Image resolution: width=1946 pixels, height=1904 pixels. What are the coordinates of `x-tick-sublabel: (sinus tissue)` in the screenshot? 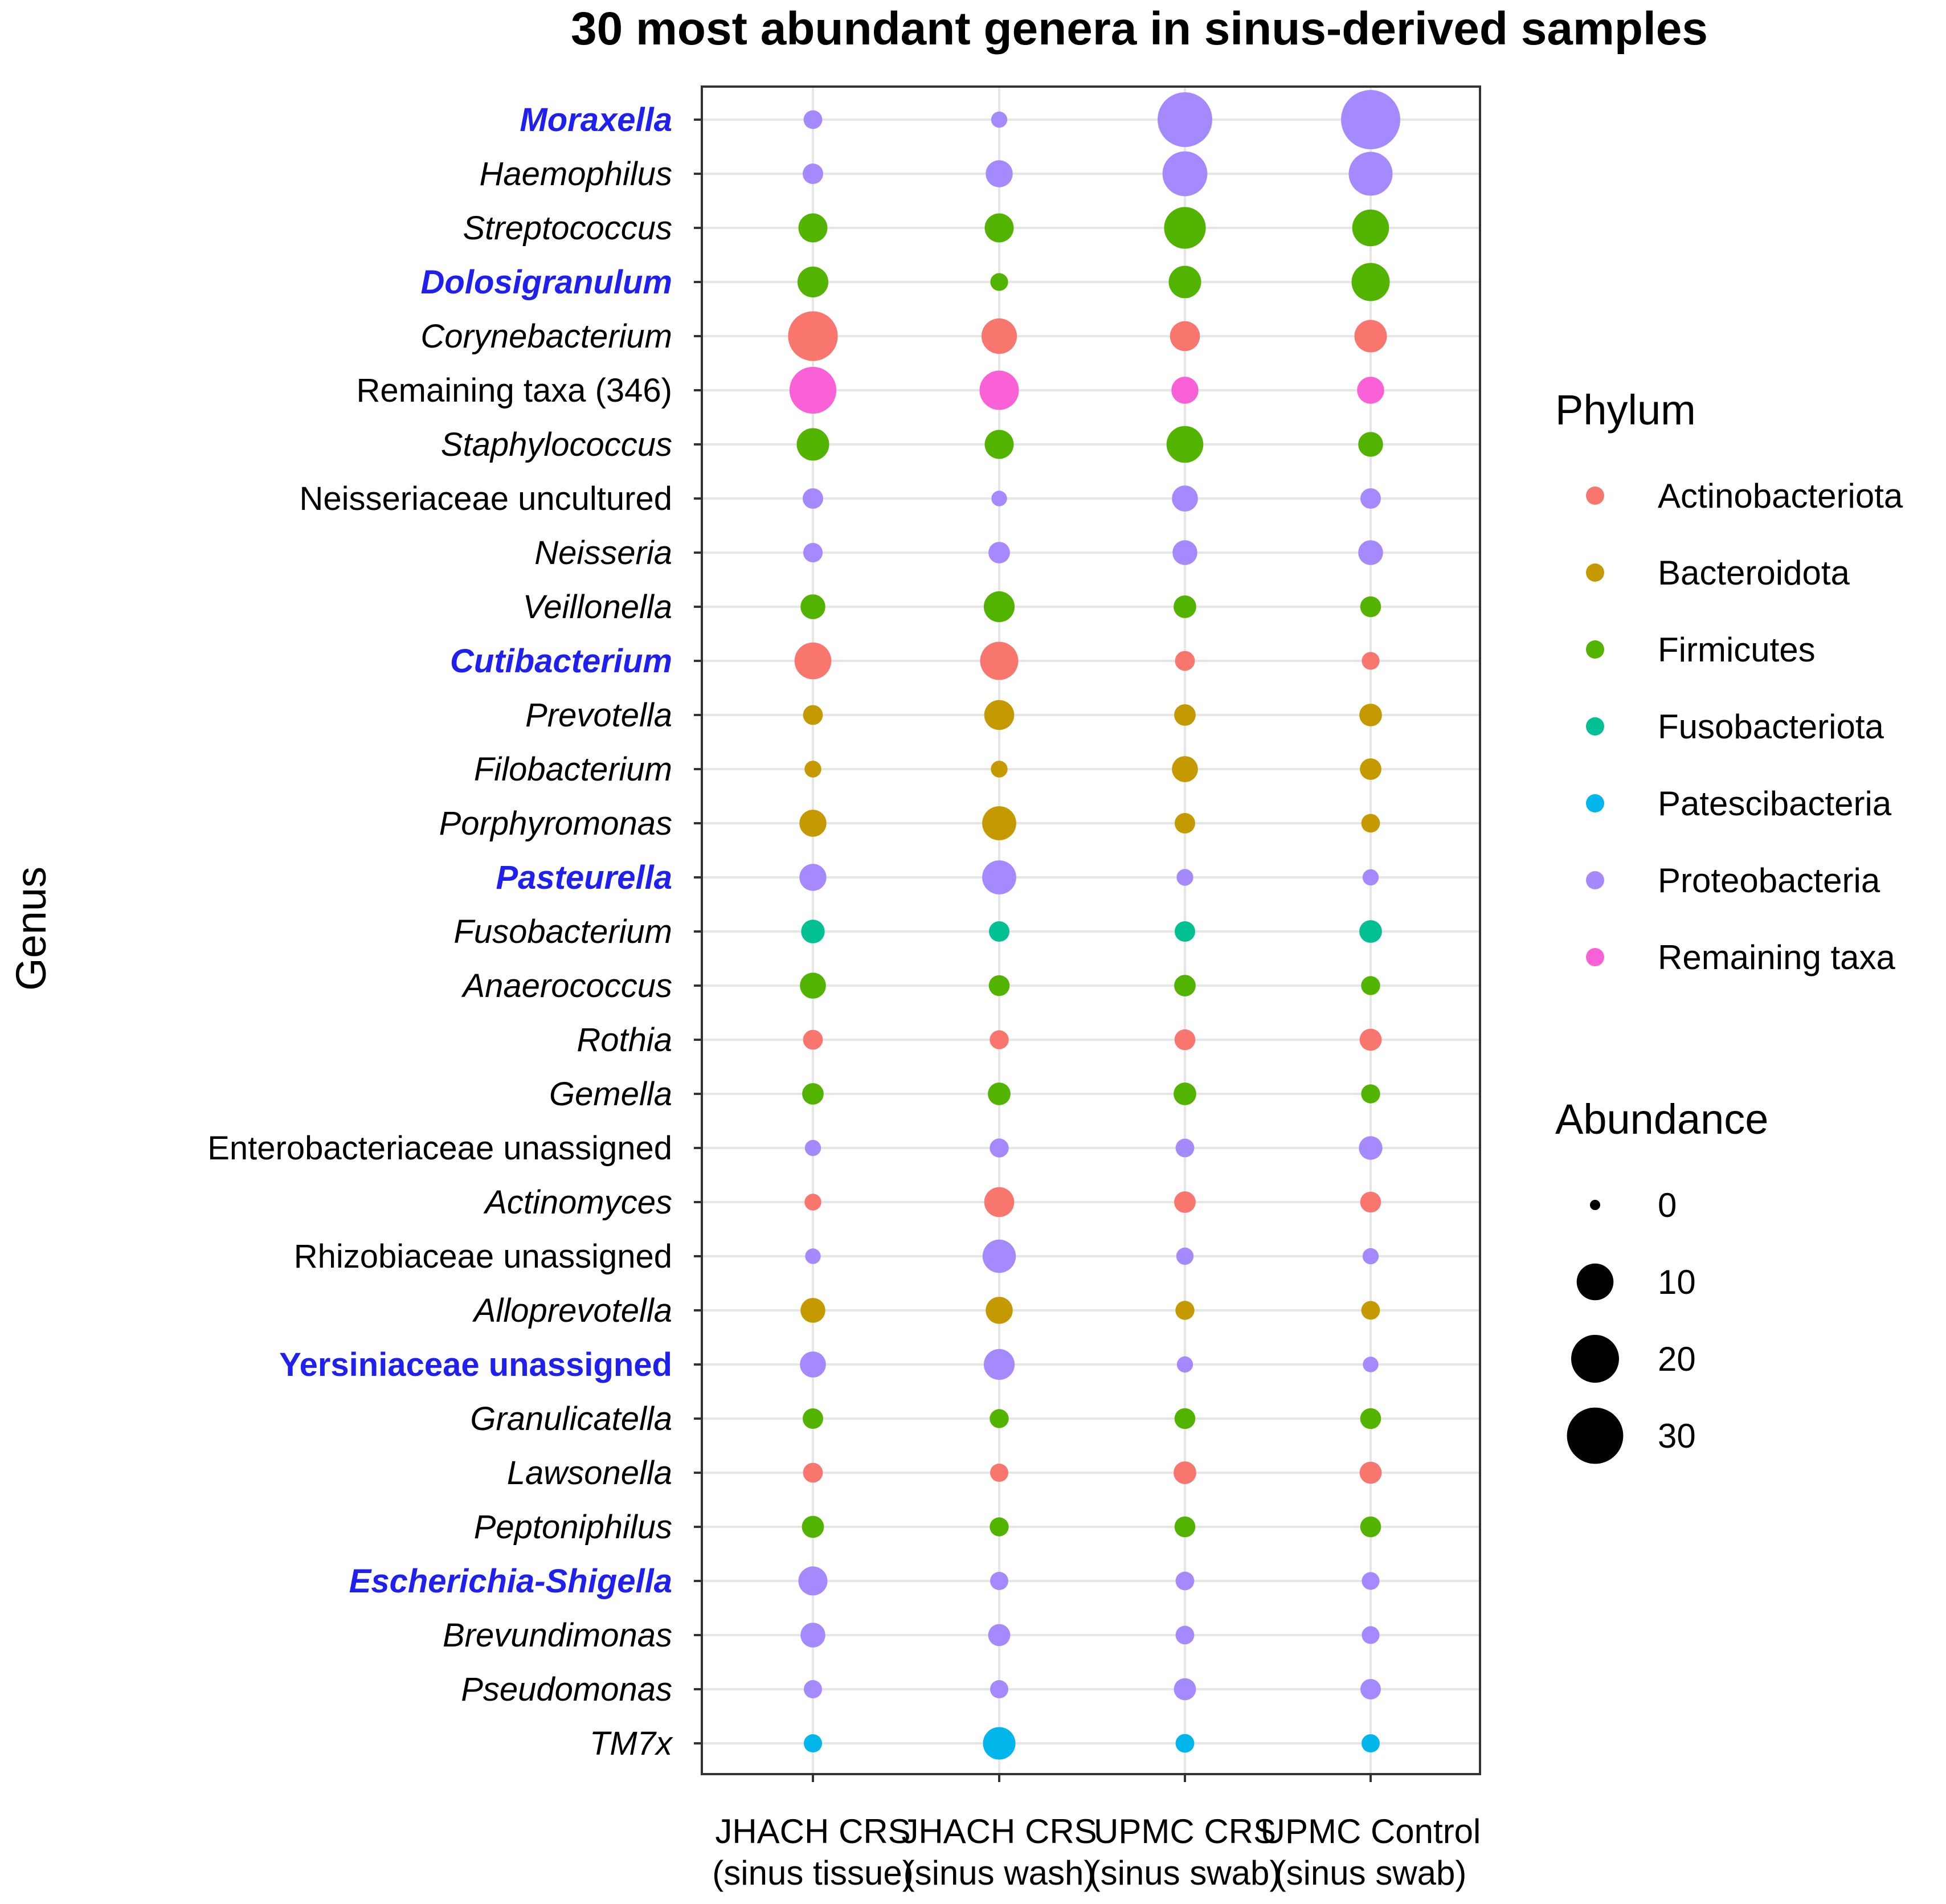 It's located at (812, 1873).